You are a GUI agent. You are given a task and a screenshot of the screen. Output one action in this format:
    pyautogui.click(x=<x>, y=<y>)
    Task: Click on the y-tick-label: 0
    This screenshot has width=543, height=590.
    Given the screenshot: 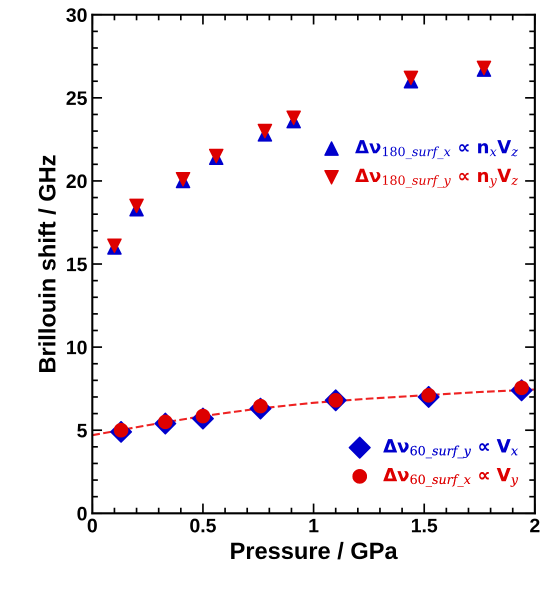 What is the action you would take?
    pyautogui.click(x=82, y=513)
    